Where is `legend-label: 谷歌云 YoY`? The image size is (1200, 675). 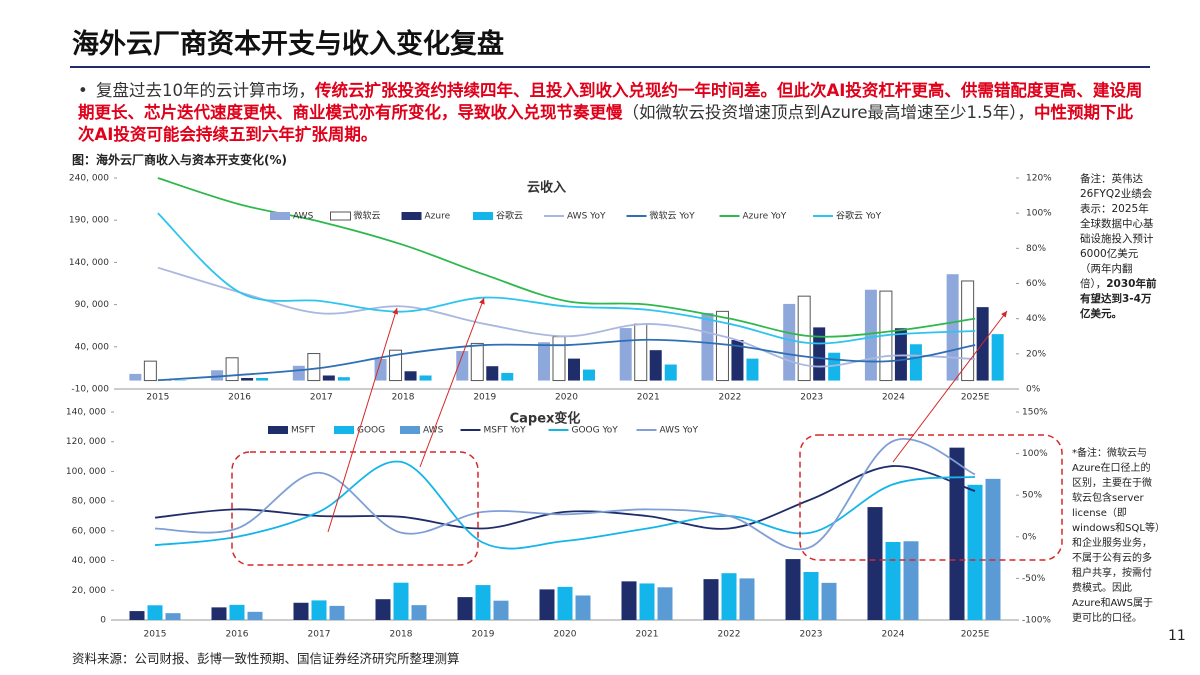 legend-label: 谷歌云 YoY is located at coordinates (859, 216).